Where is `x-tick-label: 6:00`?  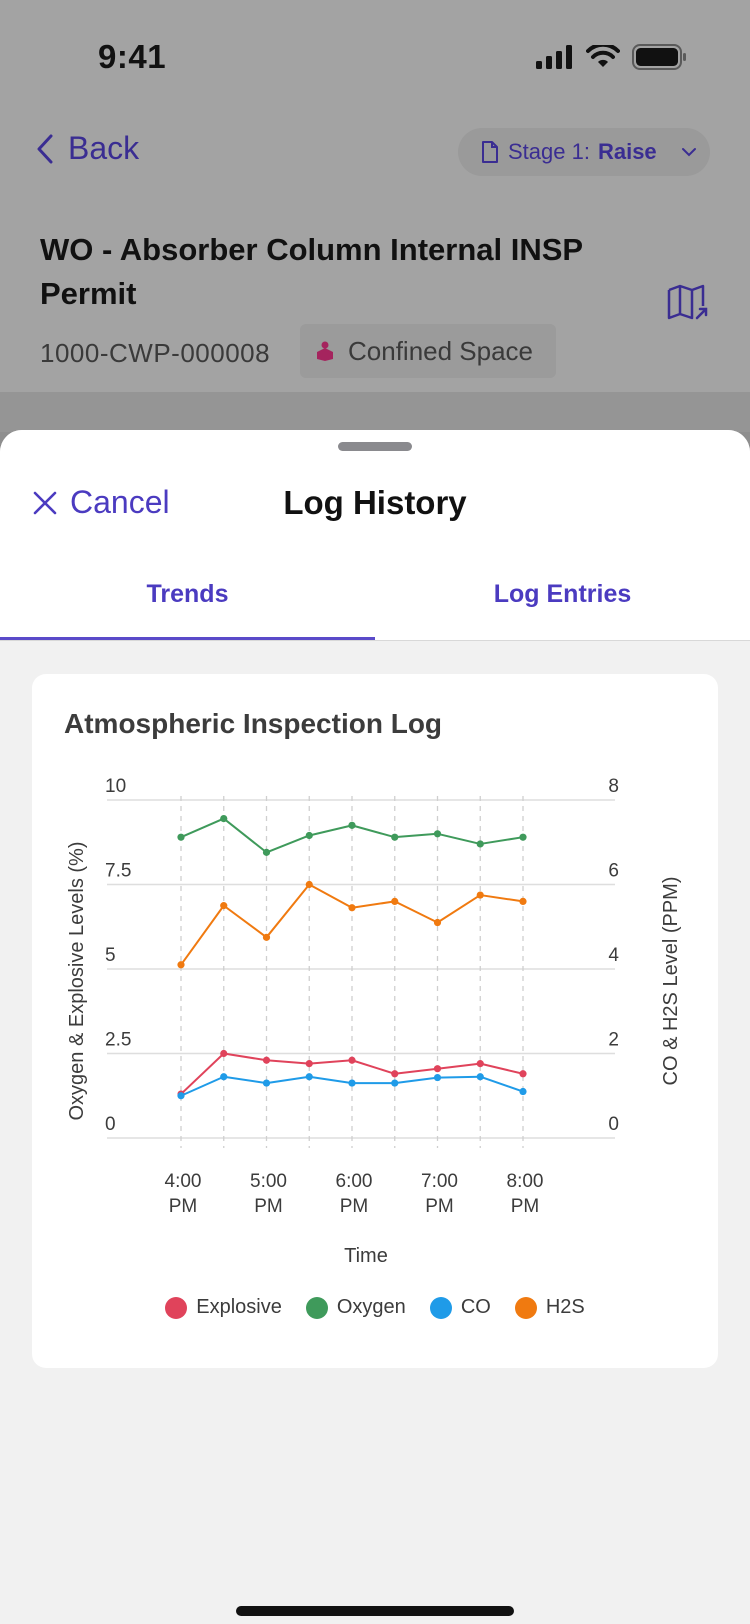
x-tick-label: 6:00 is located at coordinates (354, 1181).